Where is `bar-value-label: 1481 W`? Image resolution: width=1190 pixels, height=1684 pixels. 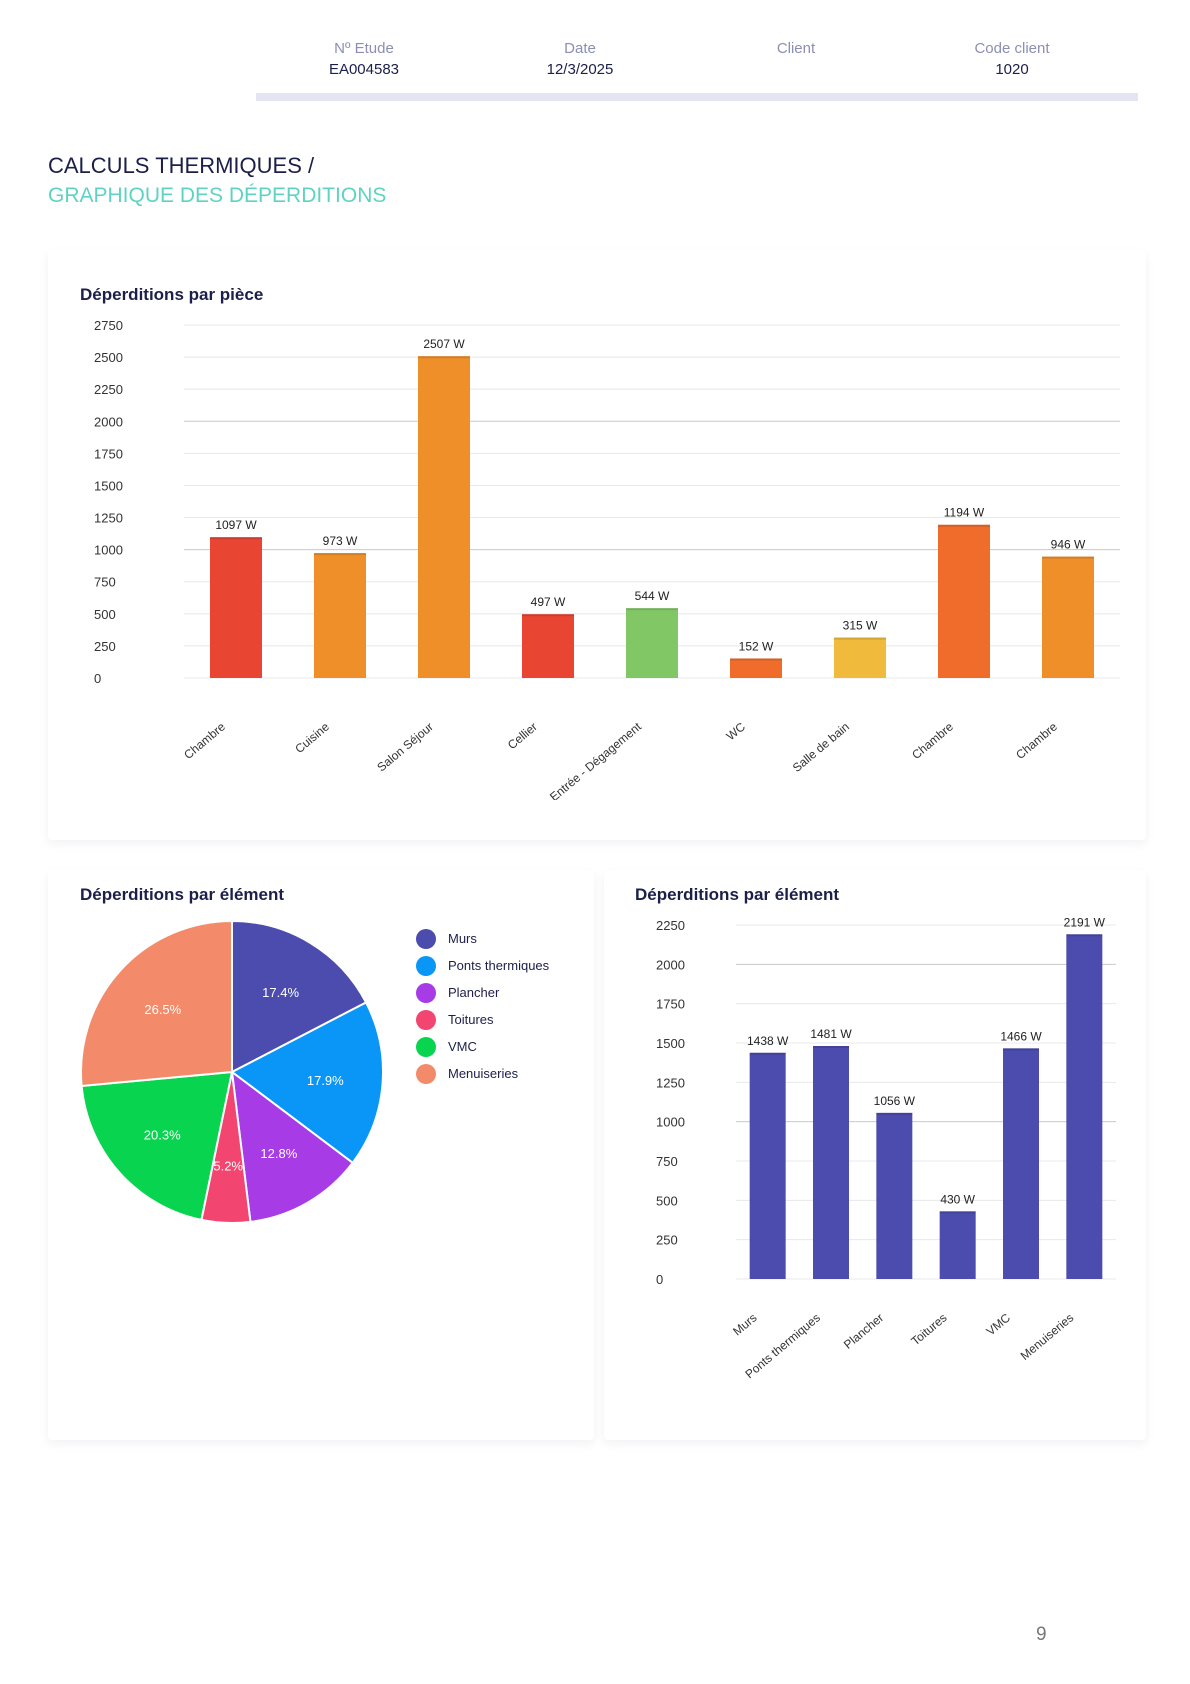 bar-value-label: 1481 W is located at coordinates (831, 1034).